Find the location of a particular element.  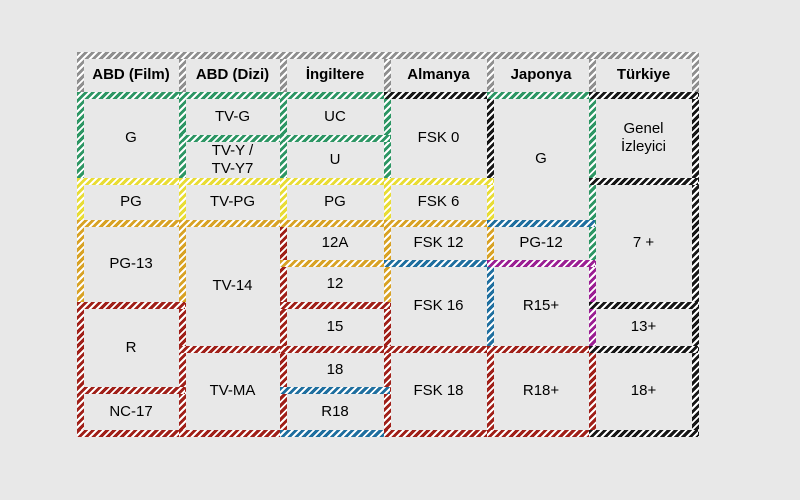

cell-almanya-fsk-0: FSK 0 is located at coordinates (438, 137).